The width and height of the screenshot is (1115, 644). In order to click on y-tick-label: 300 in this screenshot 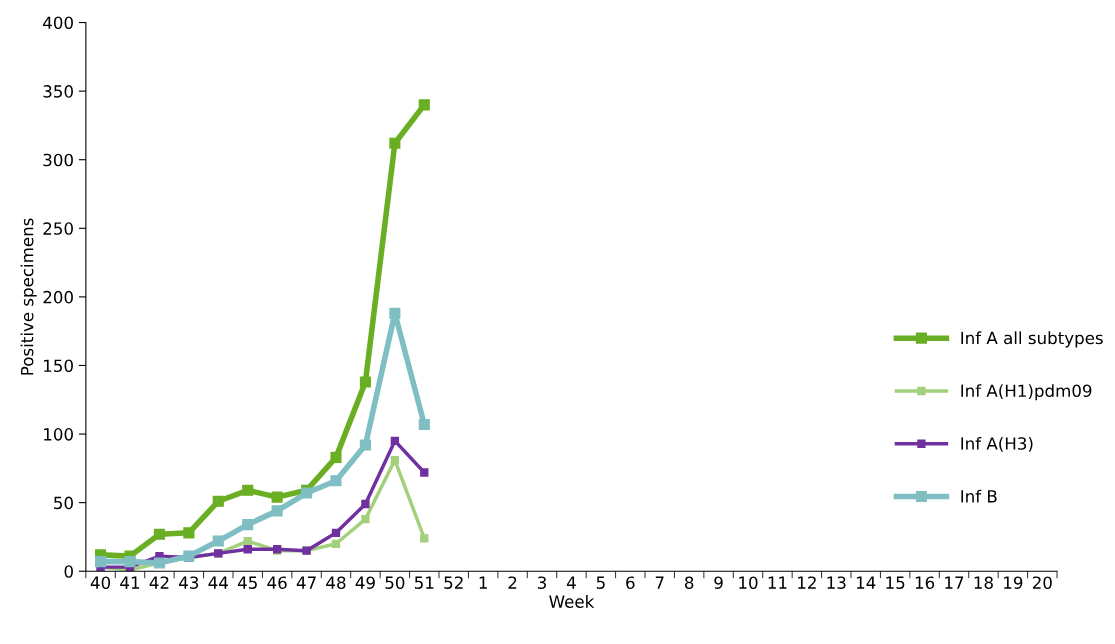, I will do `click(58, 160)`.